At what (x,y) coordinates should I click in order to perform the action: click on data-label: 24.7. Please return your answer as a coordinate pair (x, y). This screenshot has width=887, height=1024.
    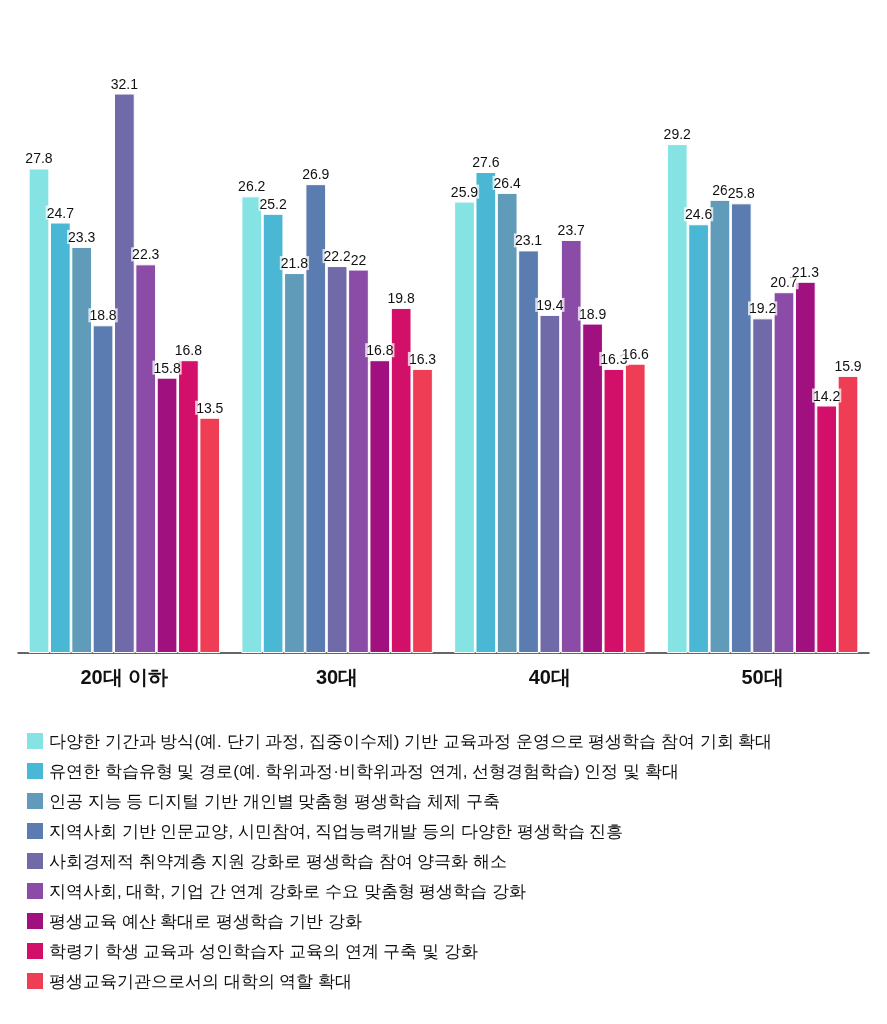
    Looking at the image, I should click on (60, 212).